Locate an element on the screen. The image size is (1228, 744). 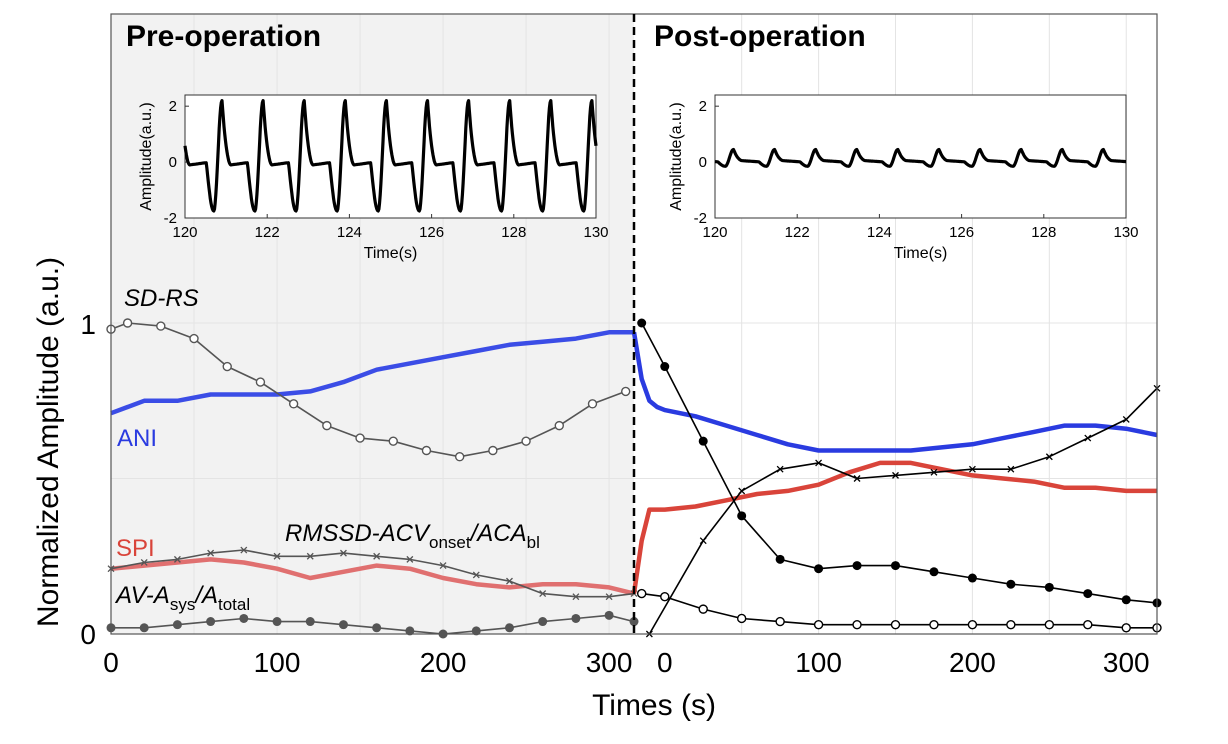
inset-x-tick-label: 124 is located at coordinates (349, 232).